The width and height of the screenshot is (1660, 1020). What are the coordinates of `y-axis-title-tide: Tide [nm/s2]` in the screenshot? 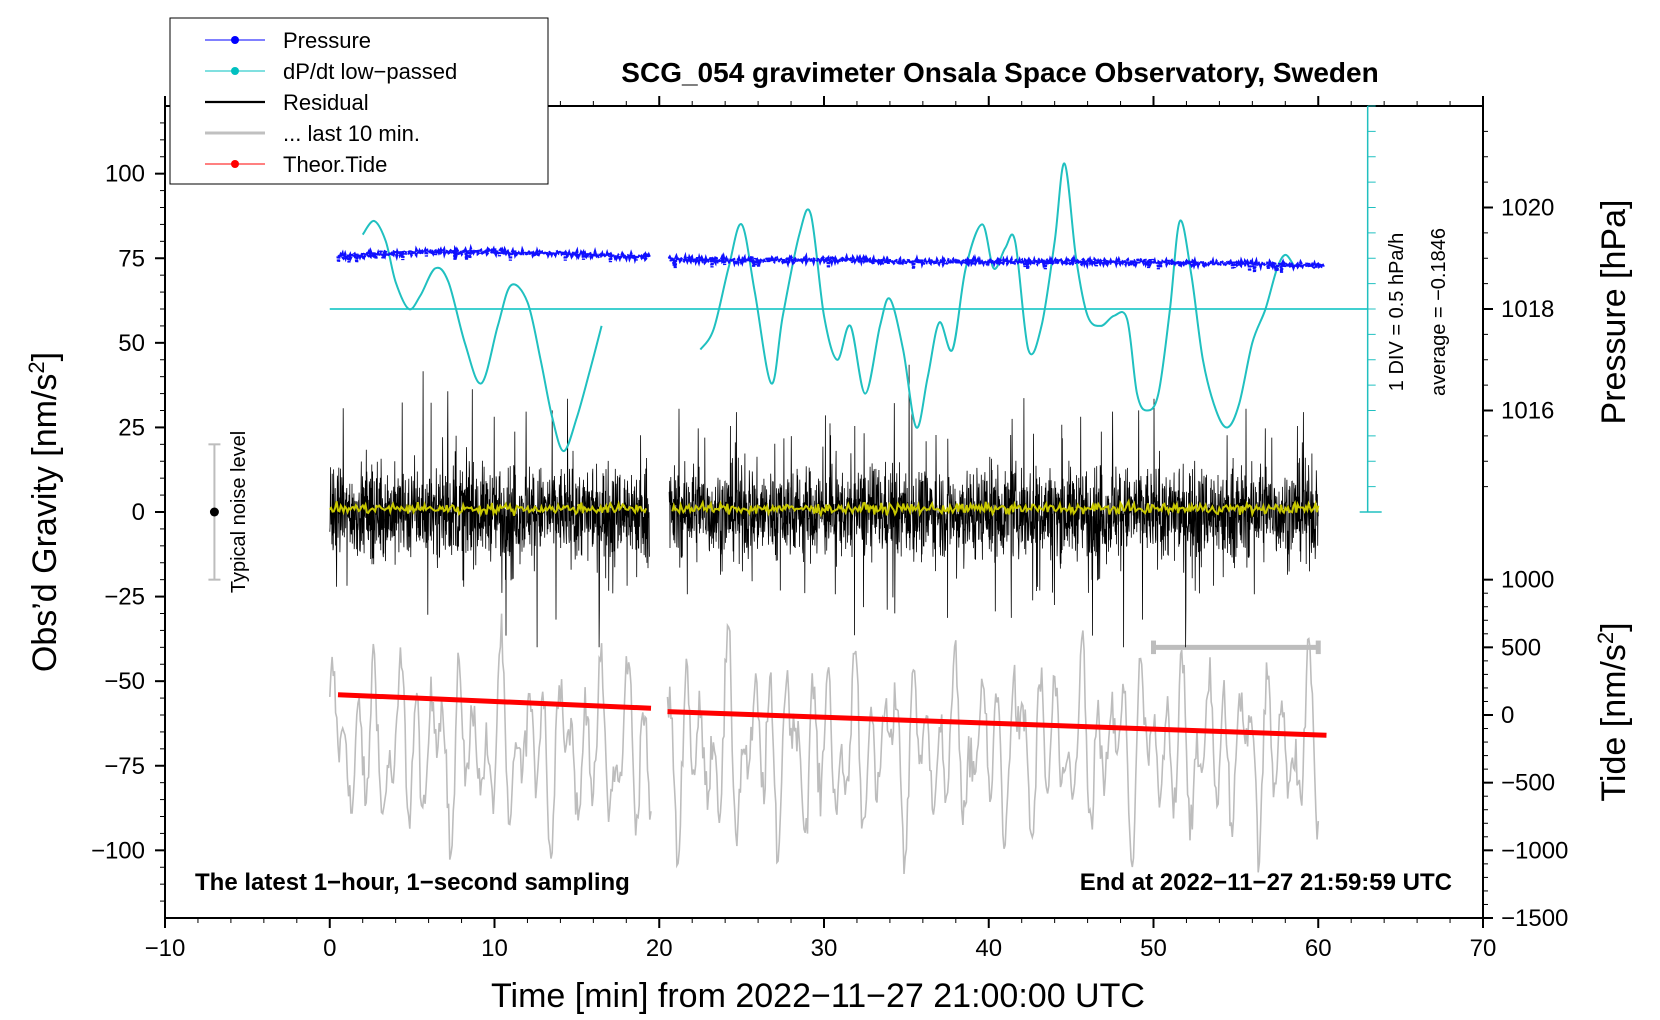 It's located at (1613, 711).